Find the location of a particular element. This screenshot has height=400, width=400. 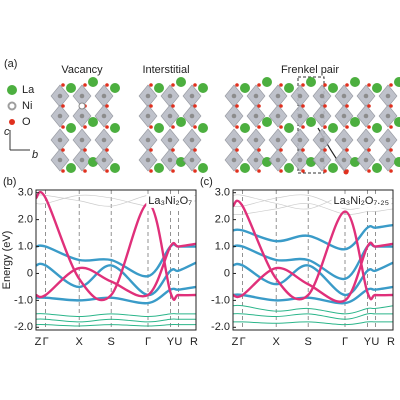

y-tick-label: 2.0 is located at coordinates (222, 220).